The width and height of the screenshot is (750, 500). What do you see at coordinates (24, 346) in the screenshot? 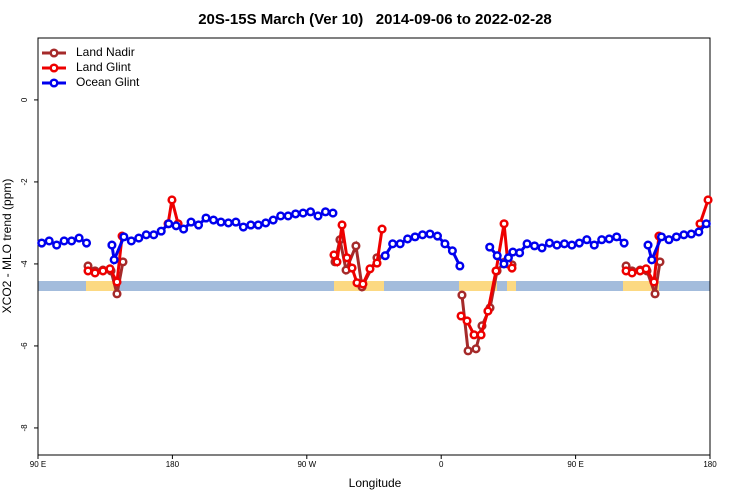
I see `y-tick-label: -6` at bounding box center [24, 346].